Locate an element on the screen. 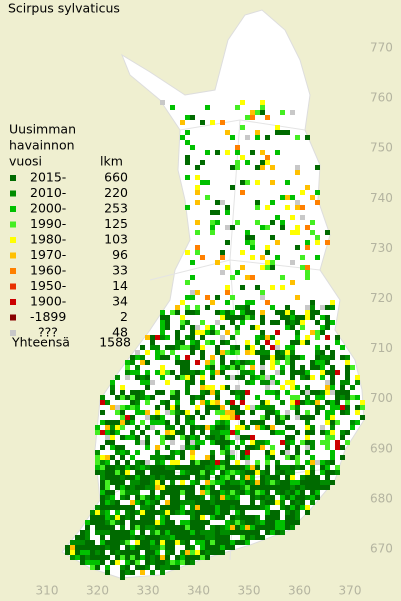  grid-y-label: 770 is located at coordinates (381, 48).